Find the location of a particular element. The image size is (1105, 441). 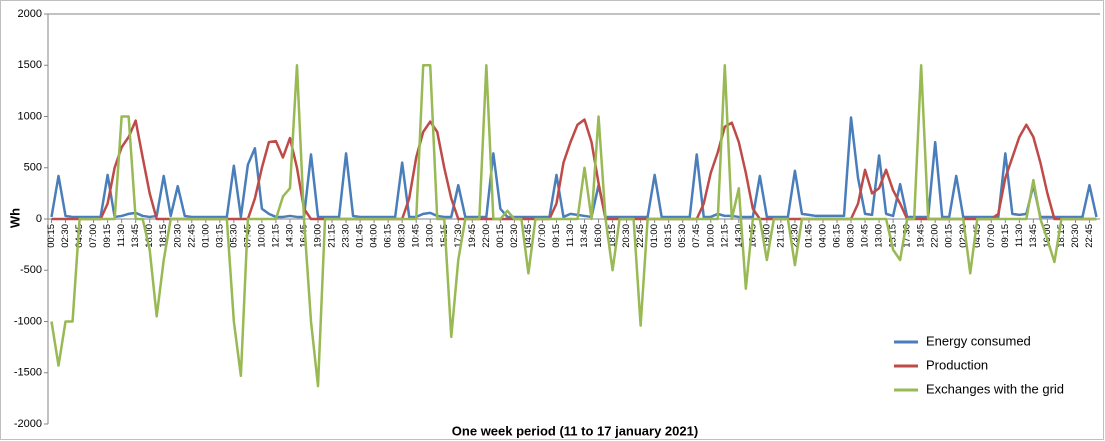

legend-label: Production is located at coordinates (957, 364).